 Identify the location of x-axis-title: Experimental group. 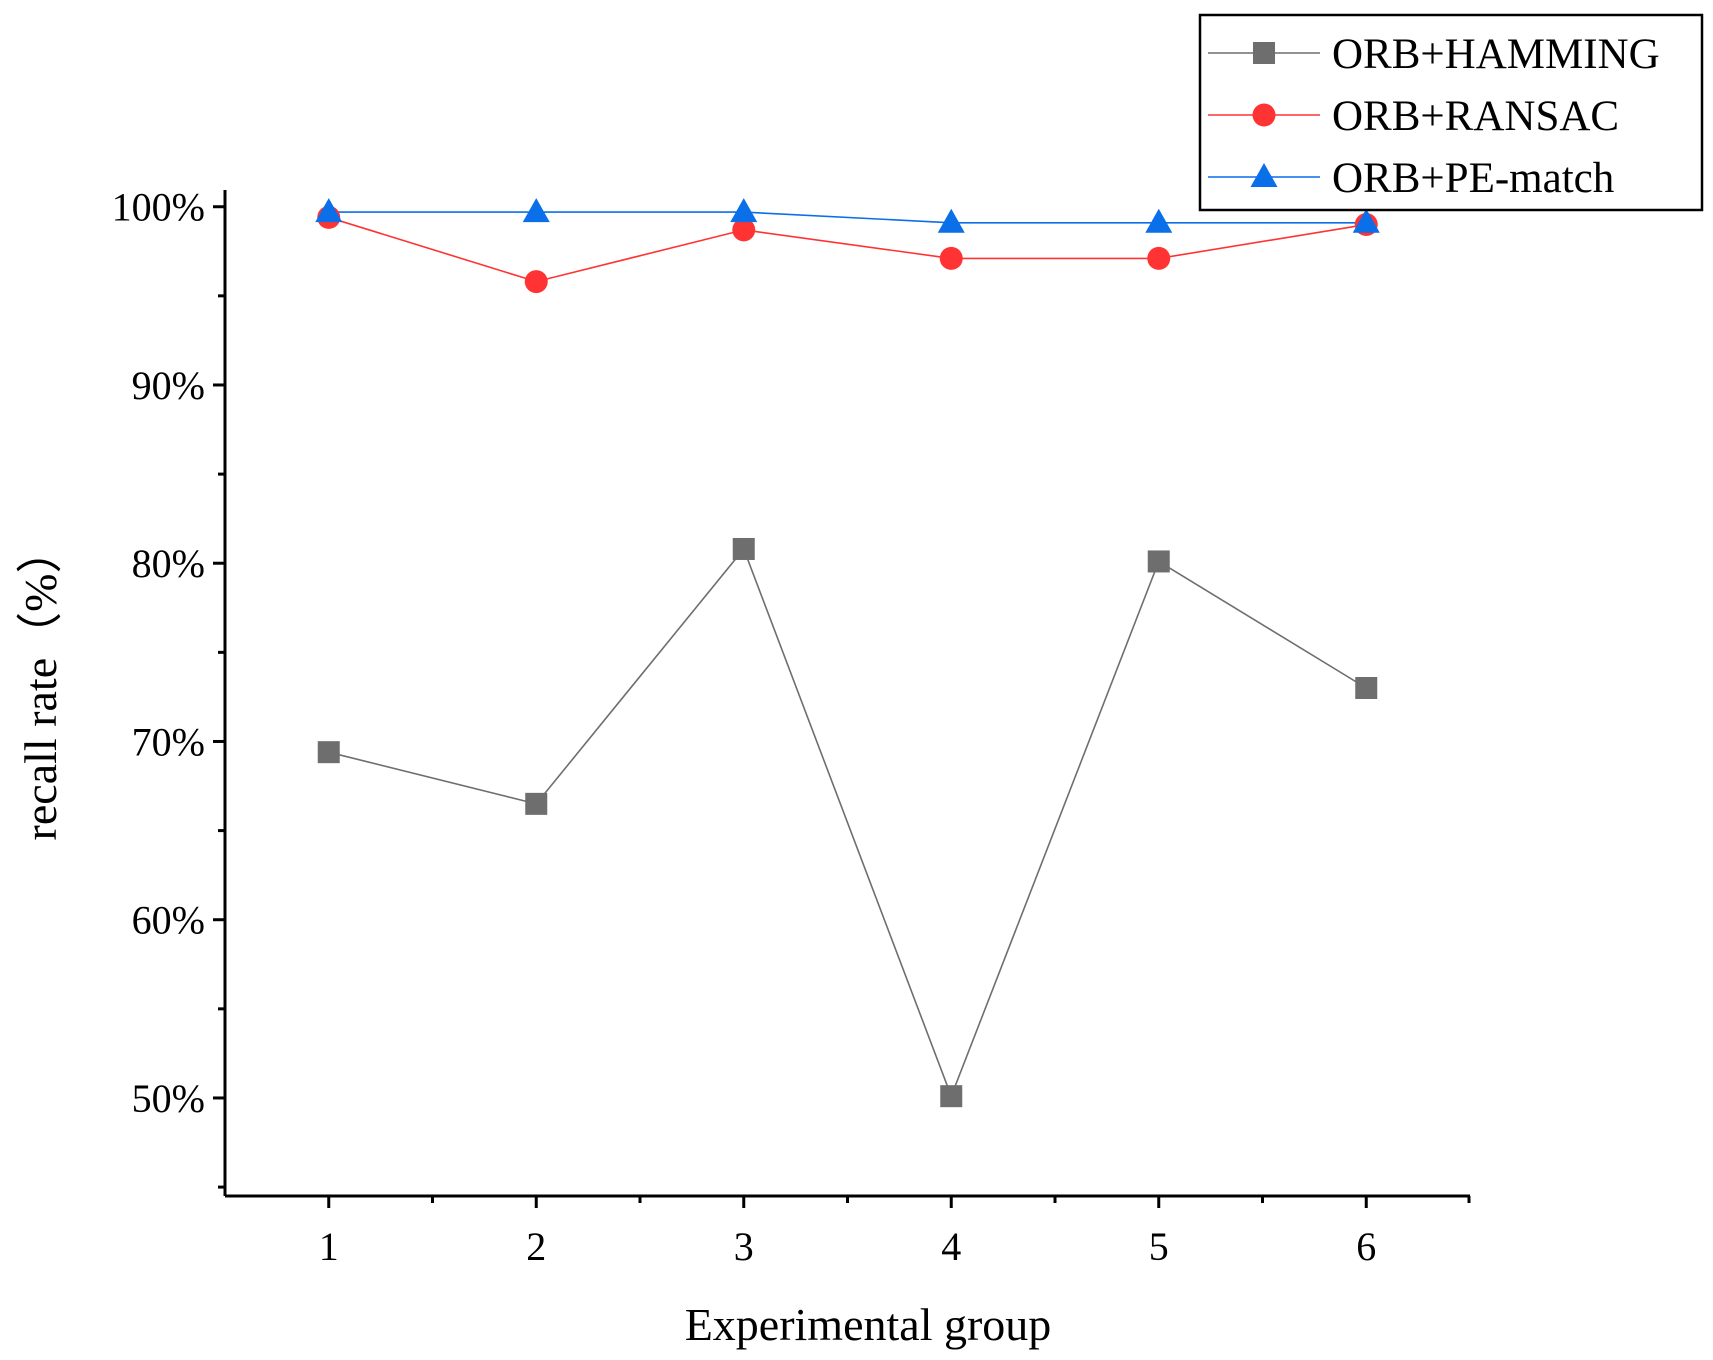
(868, 1324).